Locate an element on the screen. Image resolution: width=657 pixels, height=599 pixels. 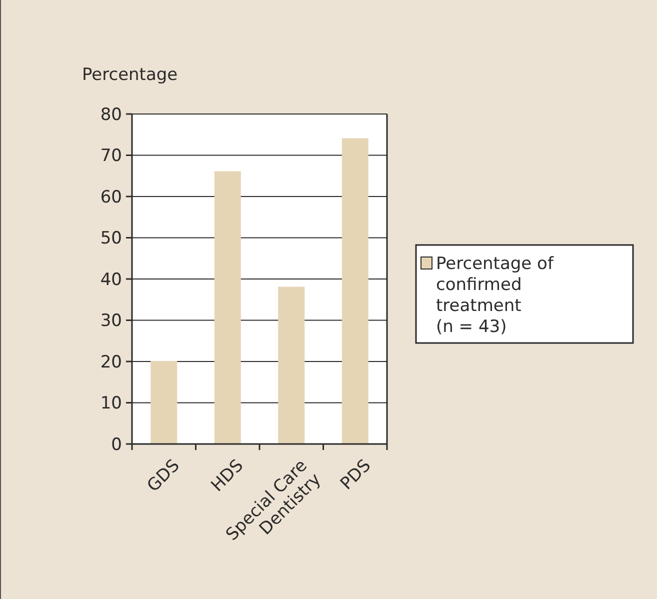
y-tick-label: 70 is located at coordinates (111, 156).